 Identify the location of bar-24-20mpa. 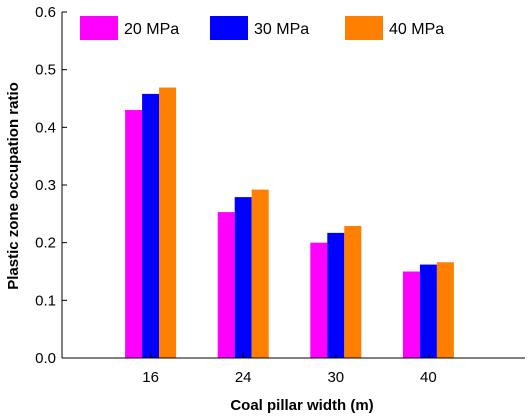
(226, 285).